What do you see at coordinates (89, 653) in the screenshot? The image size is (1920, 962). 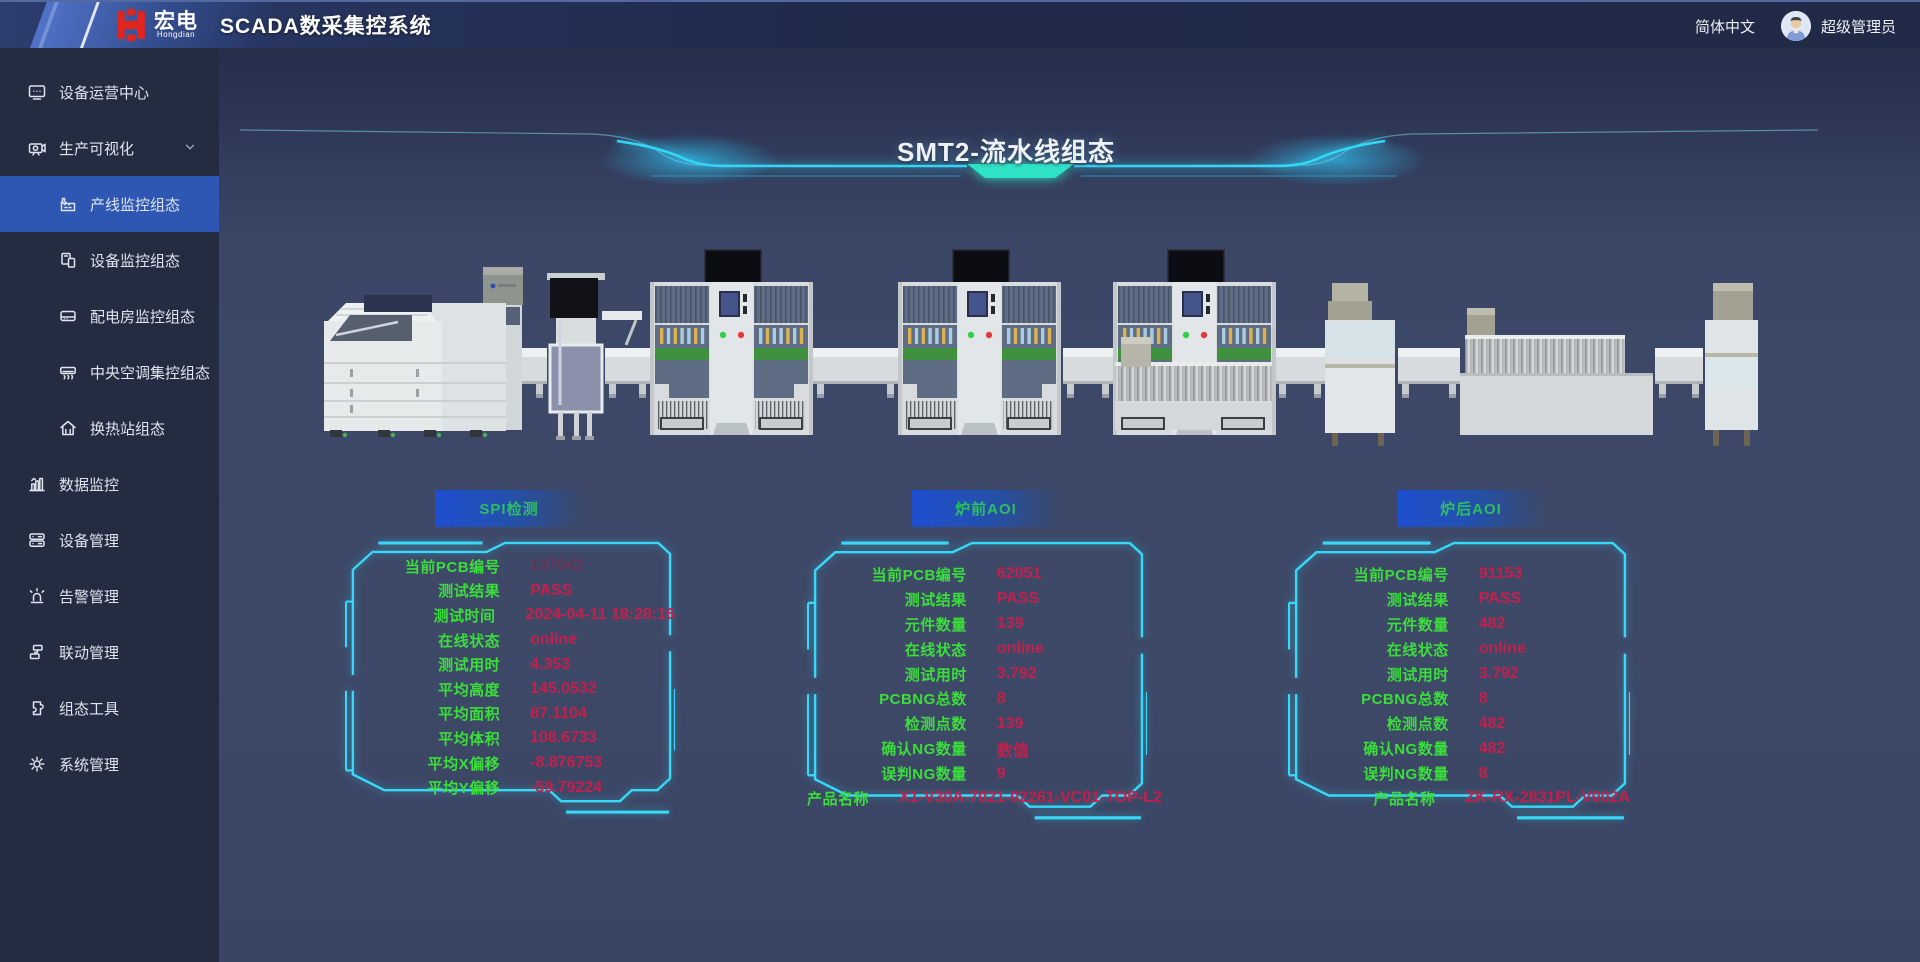 I see `sidebar-item-label: 联动管理` at bounding box center [89, 653].